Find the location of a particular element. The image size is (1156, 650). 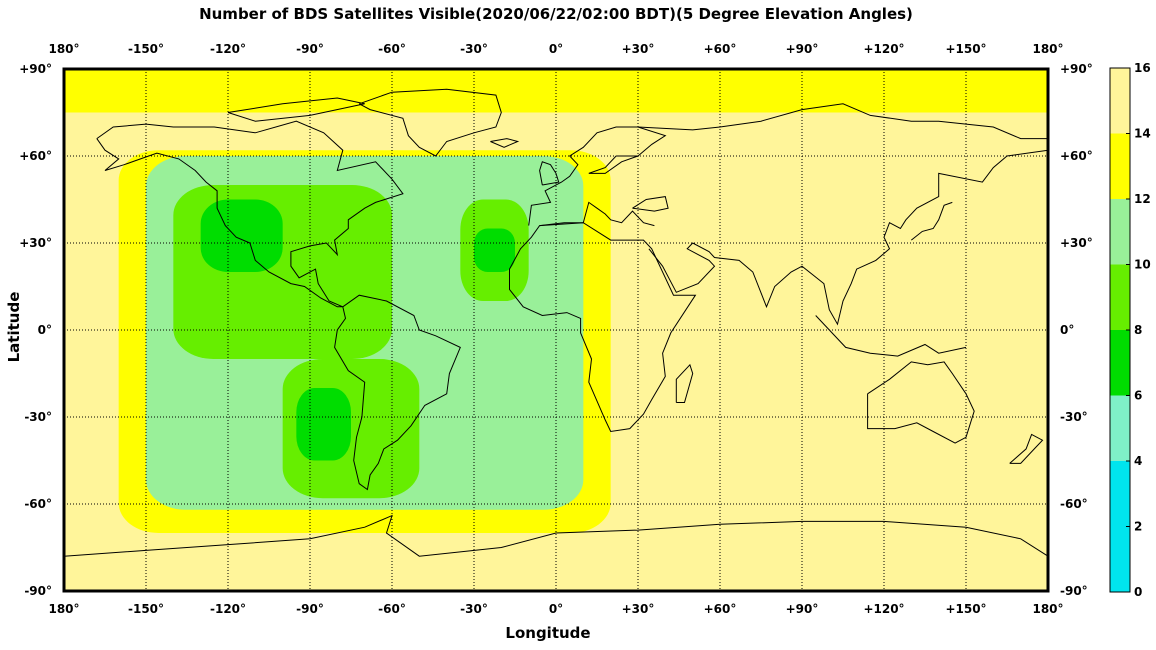

coastline-australia is located at coordinates (921, 402).